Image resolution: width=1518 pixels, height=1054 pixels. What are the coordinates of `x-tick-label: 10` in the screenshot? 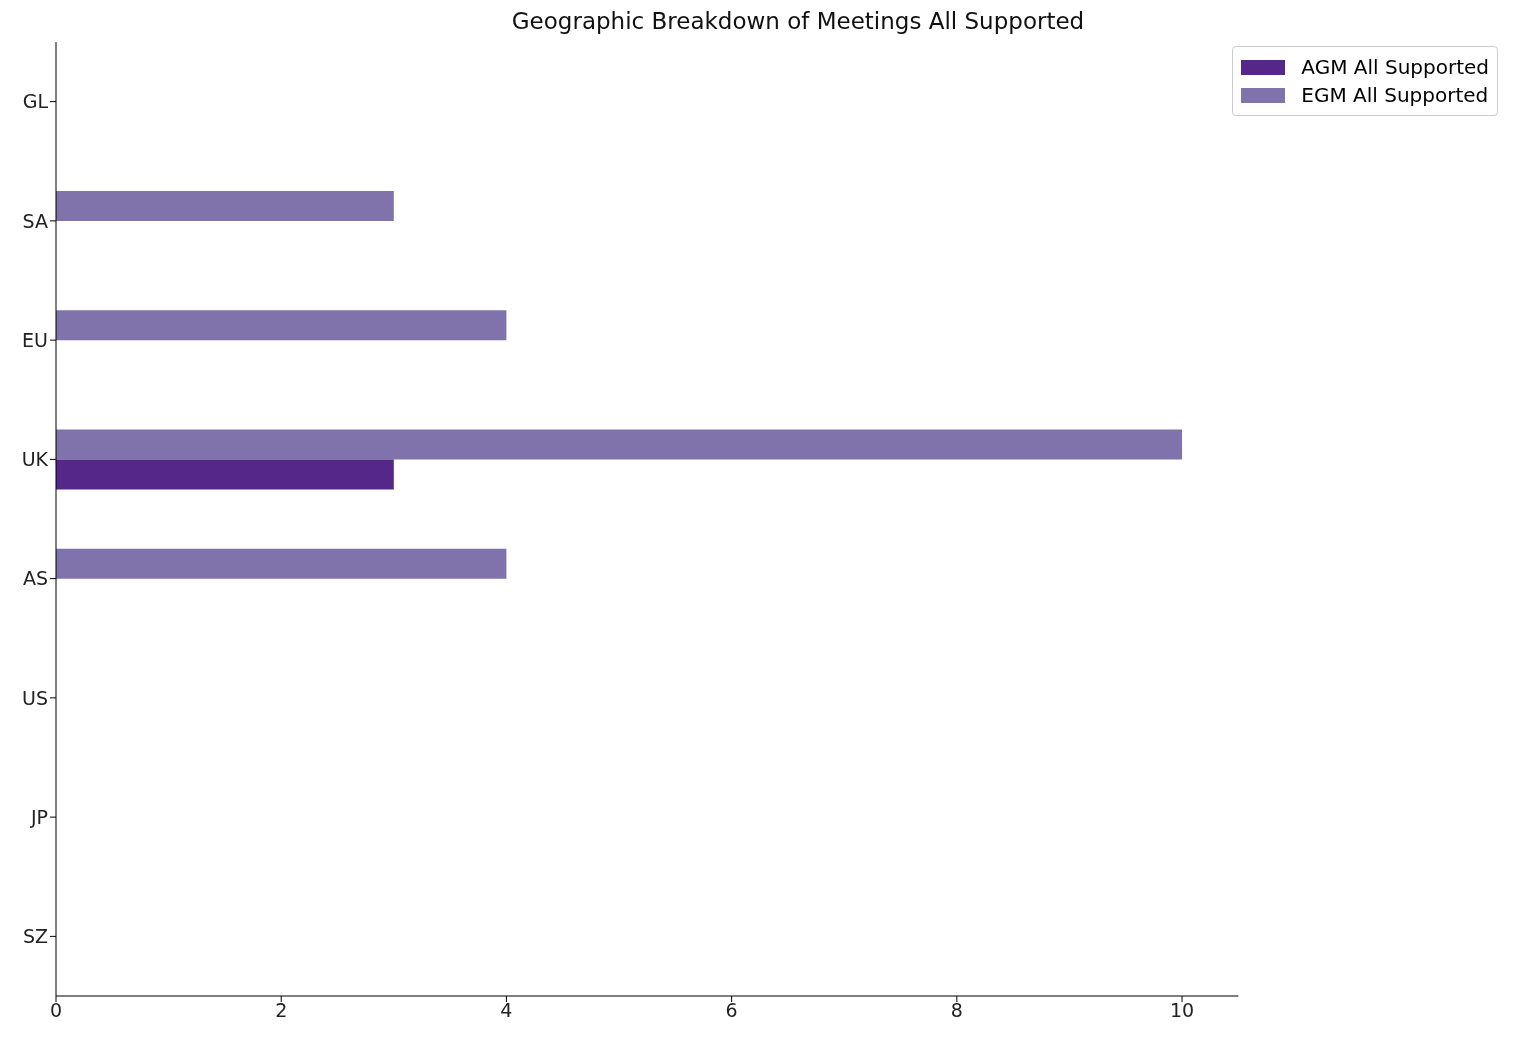 It's located at (1182, 1010).